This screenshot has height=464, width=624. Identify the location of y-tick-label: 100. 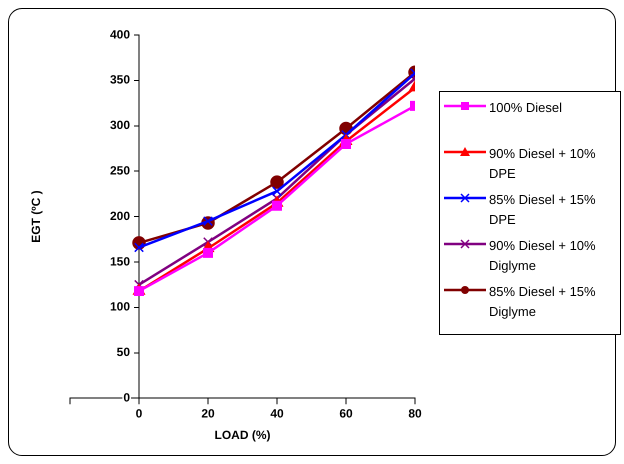
(120, 307).